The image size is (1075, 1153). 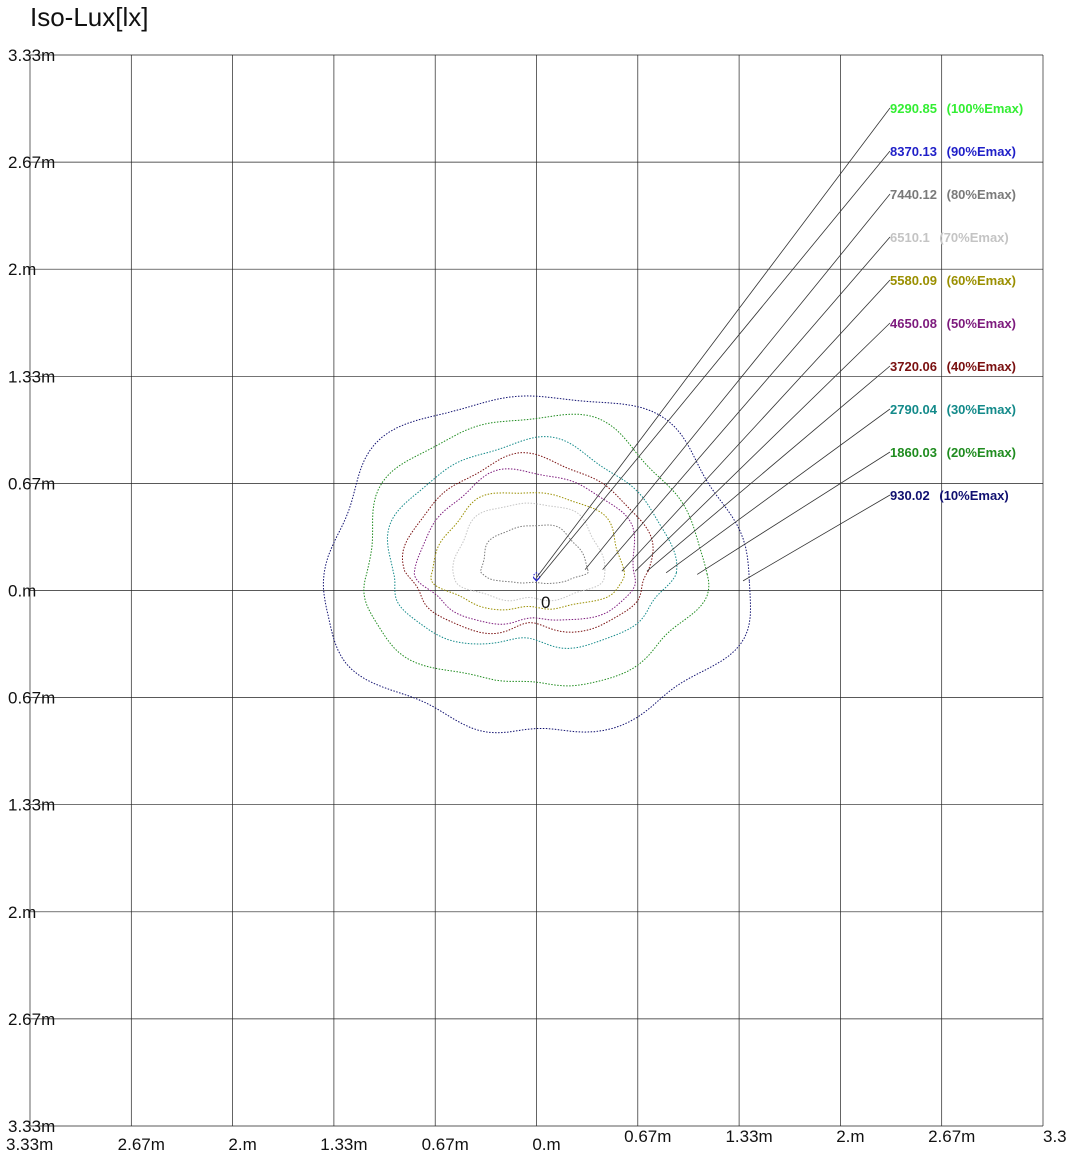 What do you see at coordinates (910, 237) in the screenshot?
I see `legend-value: 6510.1` at bounding box center [910, 237].